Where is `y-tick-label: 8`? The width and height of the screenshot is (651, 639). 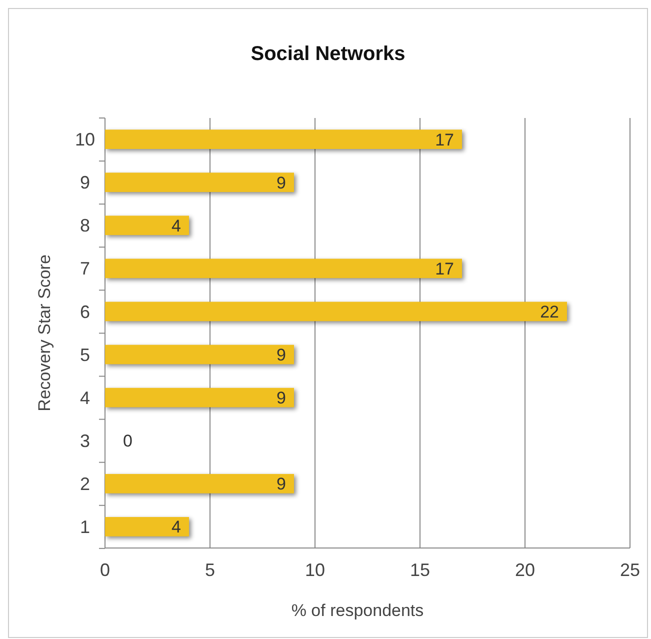 y-tick-label: 8 is located at coordinates (85, 226).